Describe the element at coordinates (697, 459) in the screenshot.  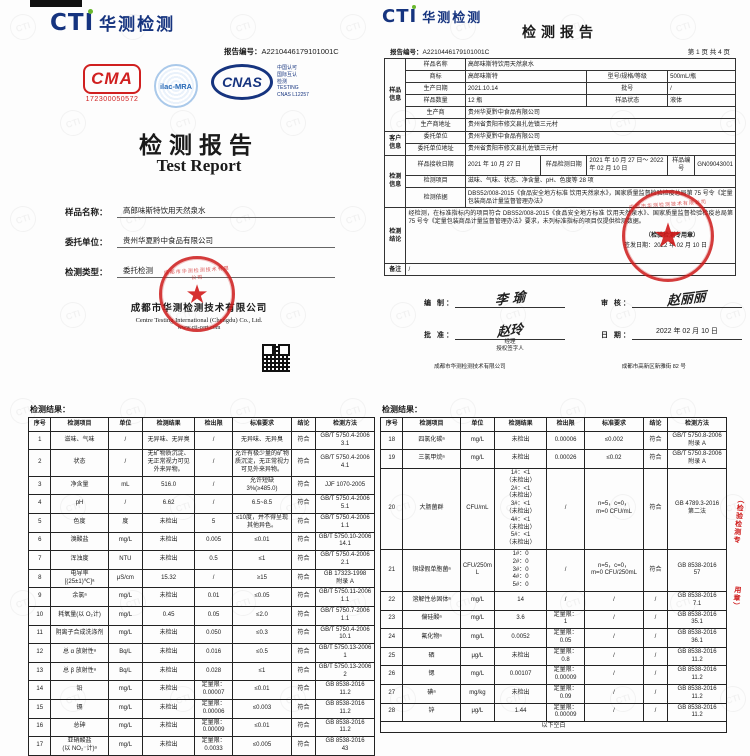
I see `result-cell: GB/T 5750.8-2006 附录 A` at that location.